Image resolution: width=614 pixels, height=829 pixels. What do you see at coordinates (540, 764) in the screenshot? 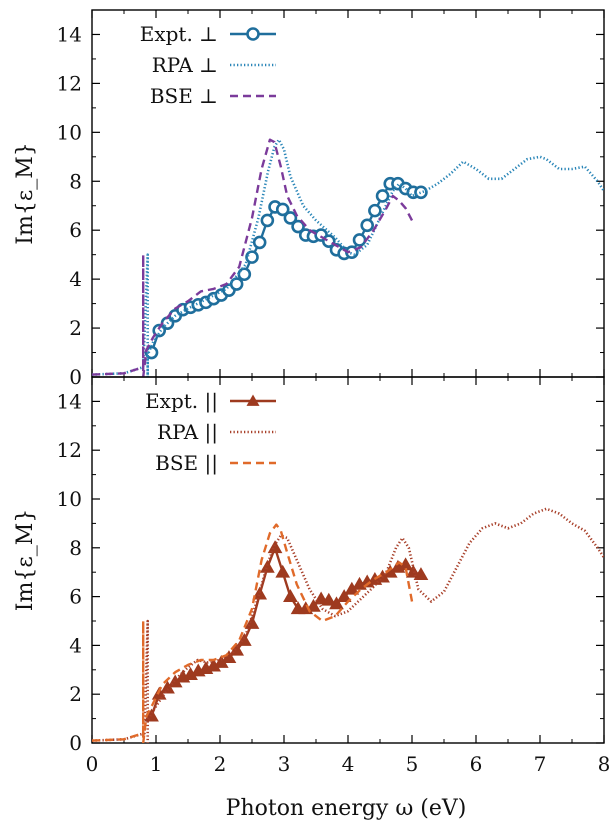
I see `x-tick-label: 7` at bounding box center [540, 764].